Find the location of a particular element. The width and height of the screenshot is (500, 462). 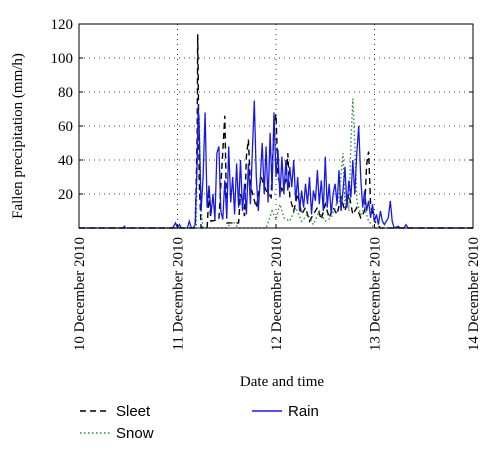

y-tick-label: 60 is located at coordinates (65, 127).